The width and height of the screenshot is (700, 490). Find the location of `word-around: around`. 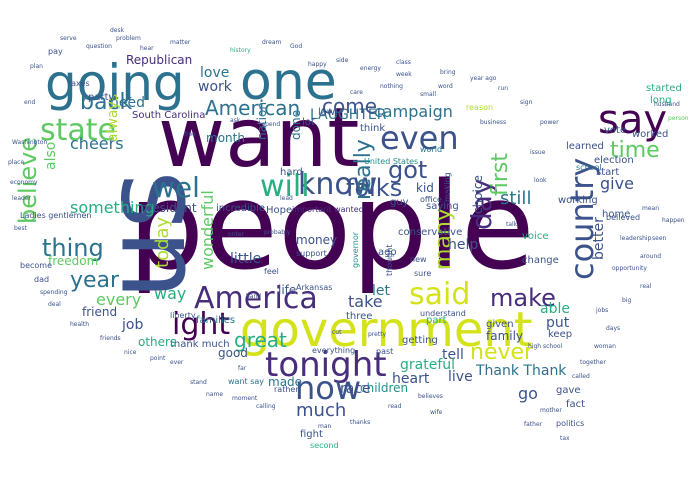

word-around: around is located at coordinates (651, 256).